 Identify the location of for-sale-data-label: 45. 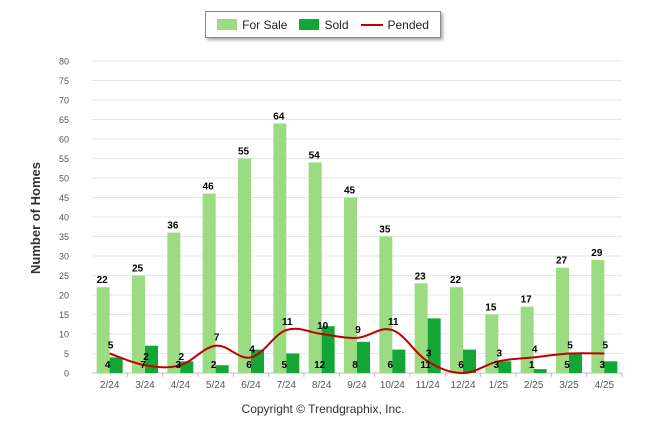
(350, 191).